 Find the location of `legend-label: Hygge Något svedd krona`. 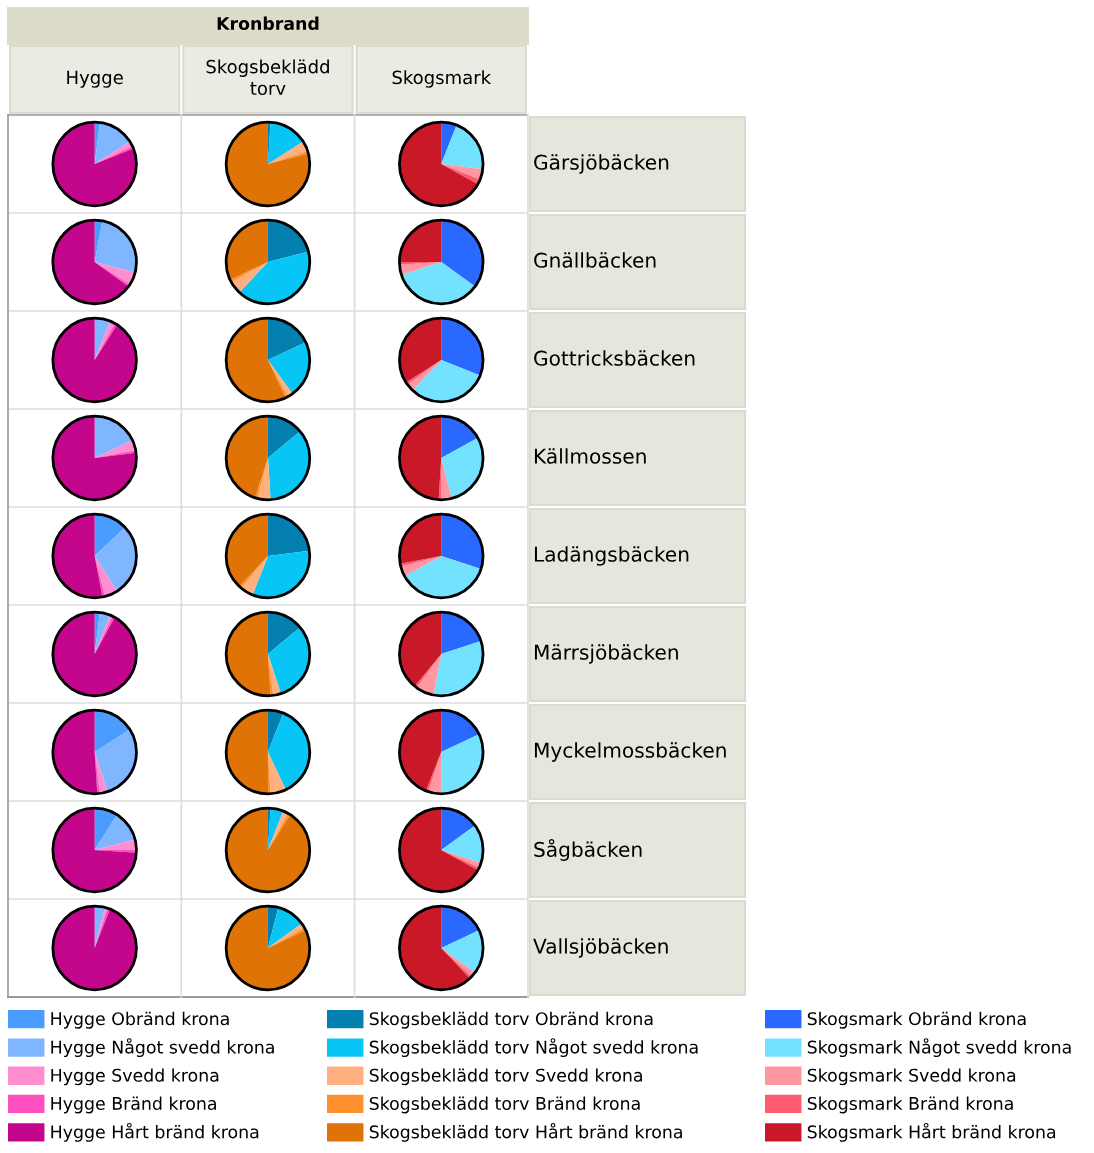

legend-label: Hygge Något svedd krona is located at coordinates (162, 1048).